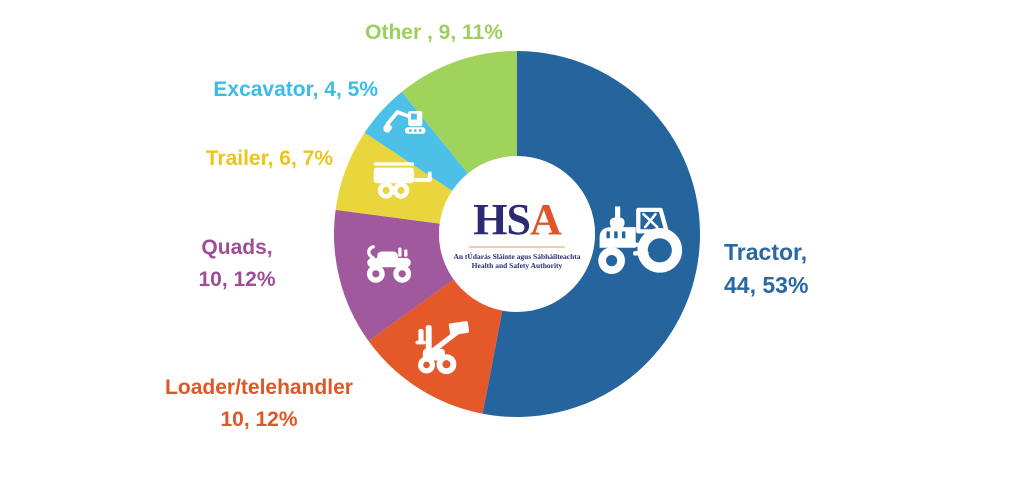 The width and height of the screenshot is (1029, 478). I want to click on hsa-logo-a: A, so click(545, 219).